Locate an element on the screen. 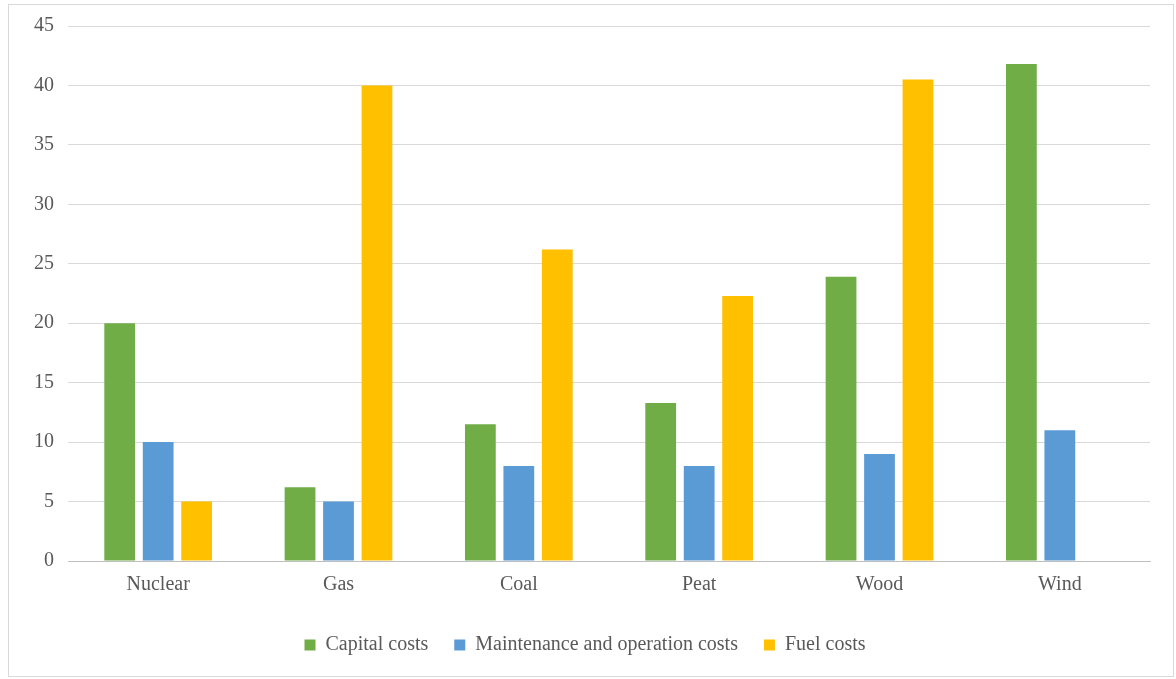  x-tick-label: Wind is located at coordinates (1060, 583).